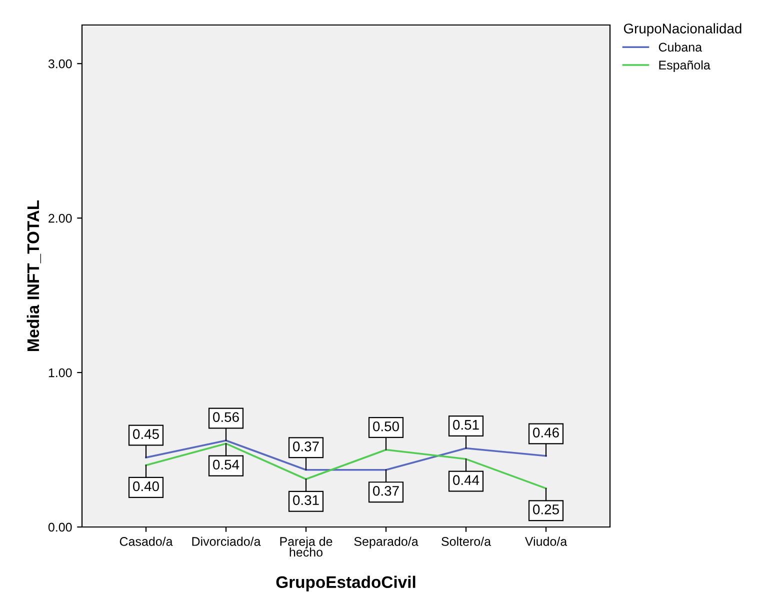 This screenshot has height=597, width=776. What do you see at coordinates (60, 373) in the screenshot?
I see `y-tick-label: 1.00` at bounding box center [60, 373].